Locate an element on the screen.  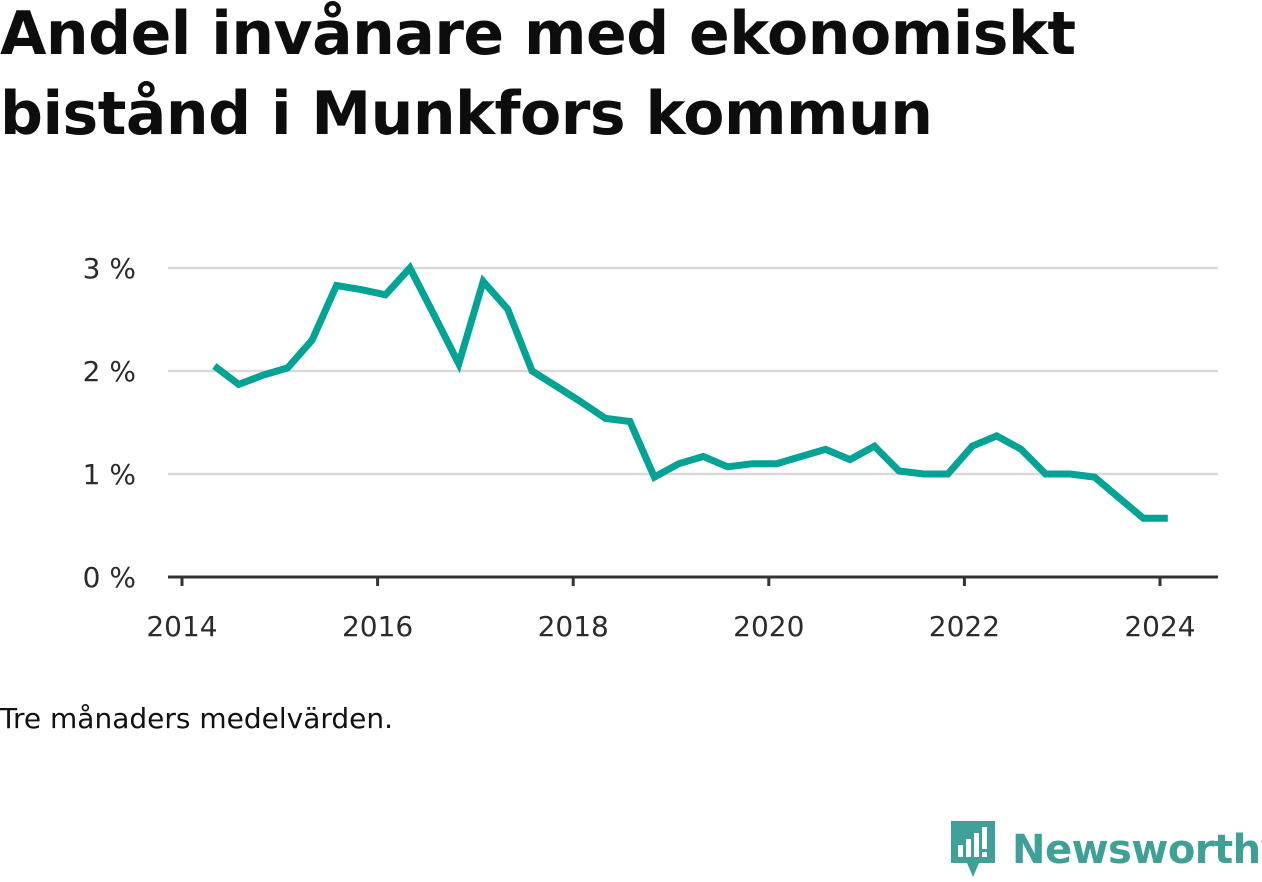
brand-name: Newsworthy is located at coordinates (1137, 850).